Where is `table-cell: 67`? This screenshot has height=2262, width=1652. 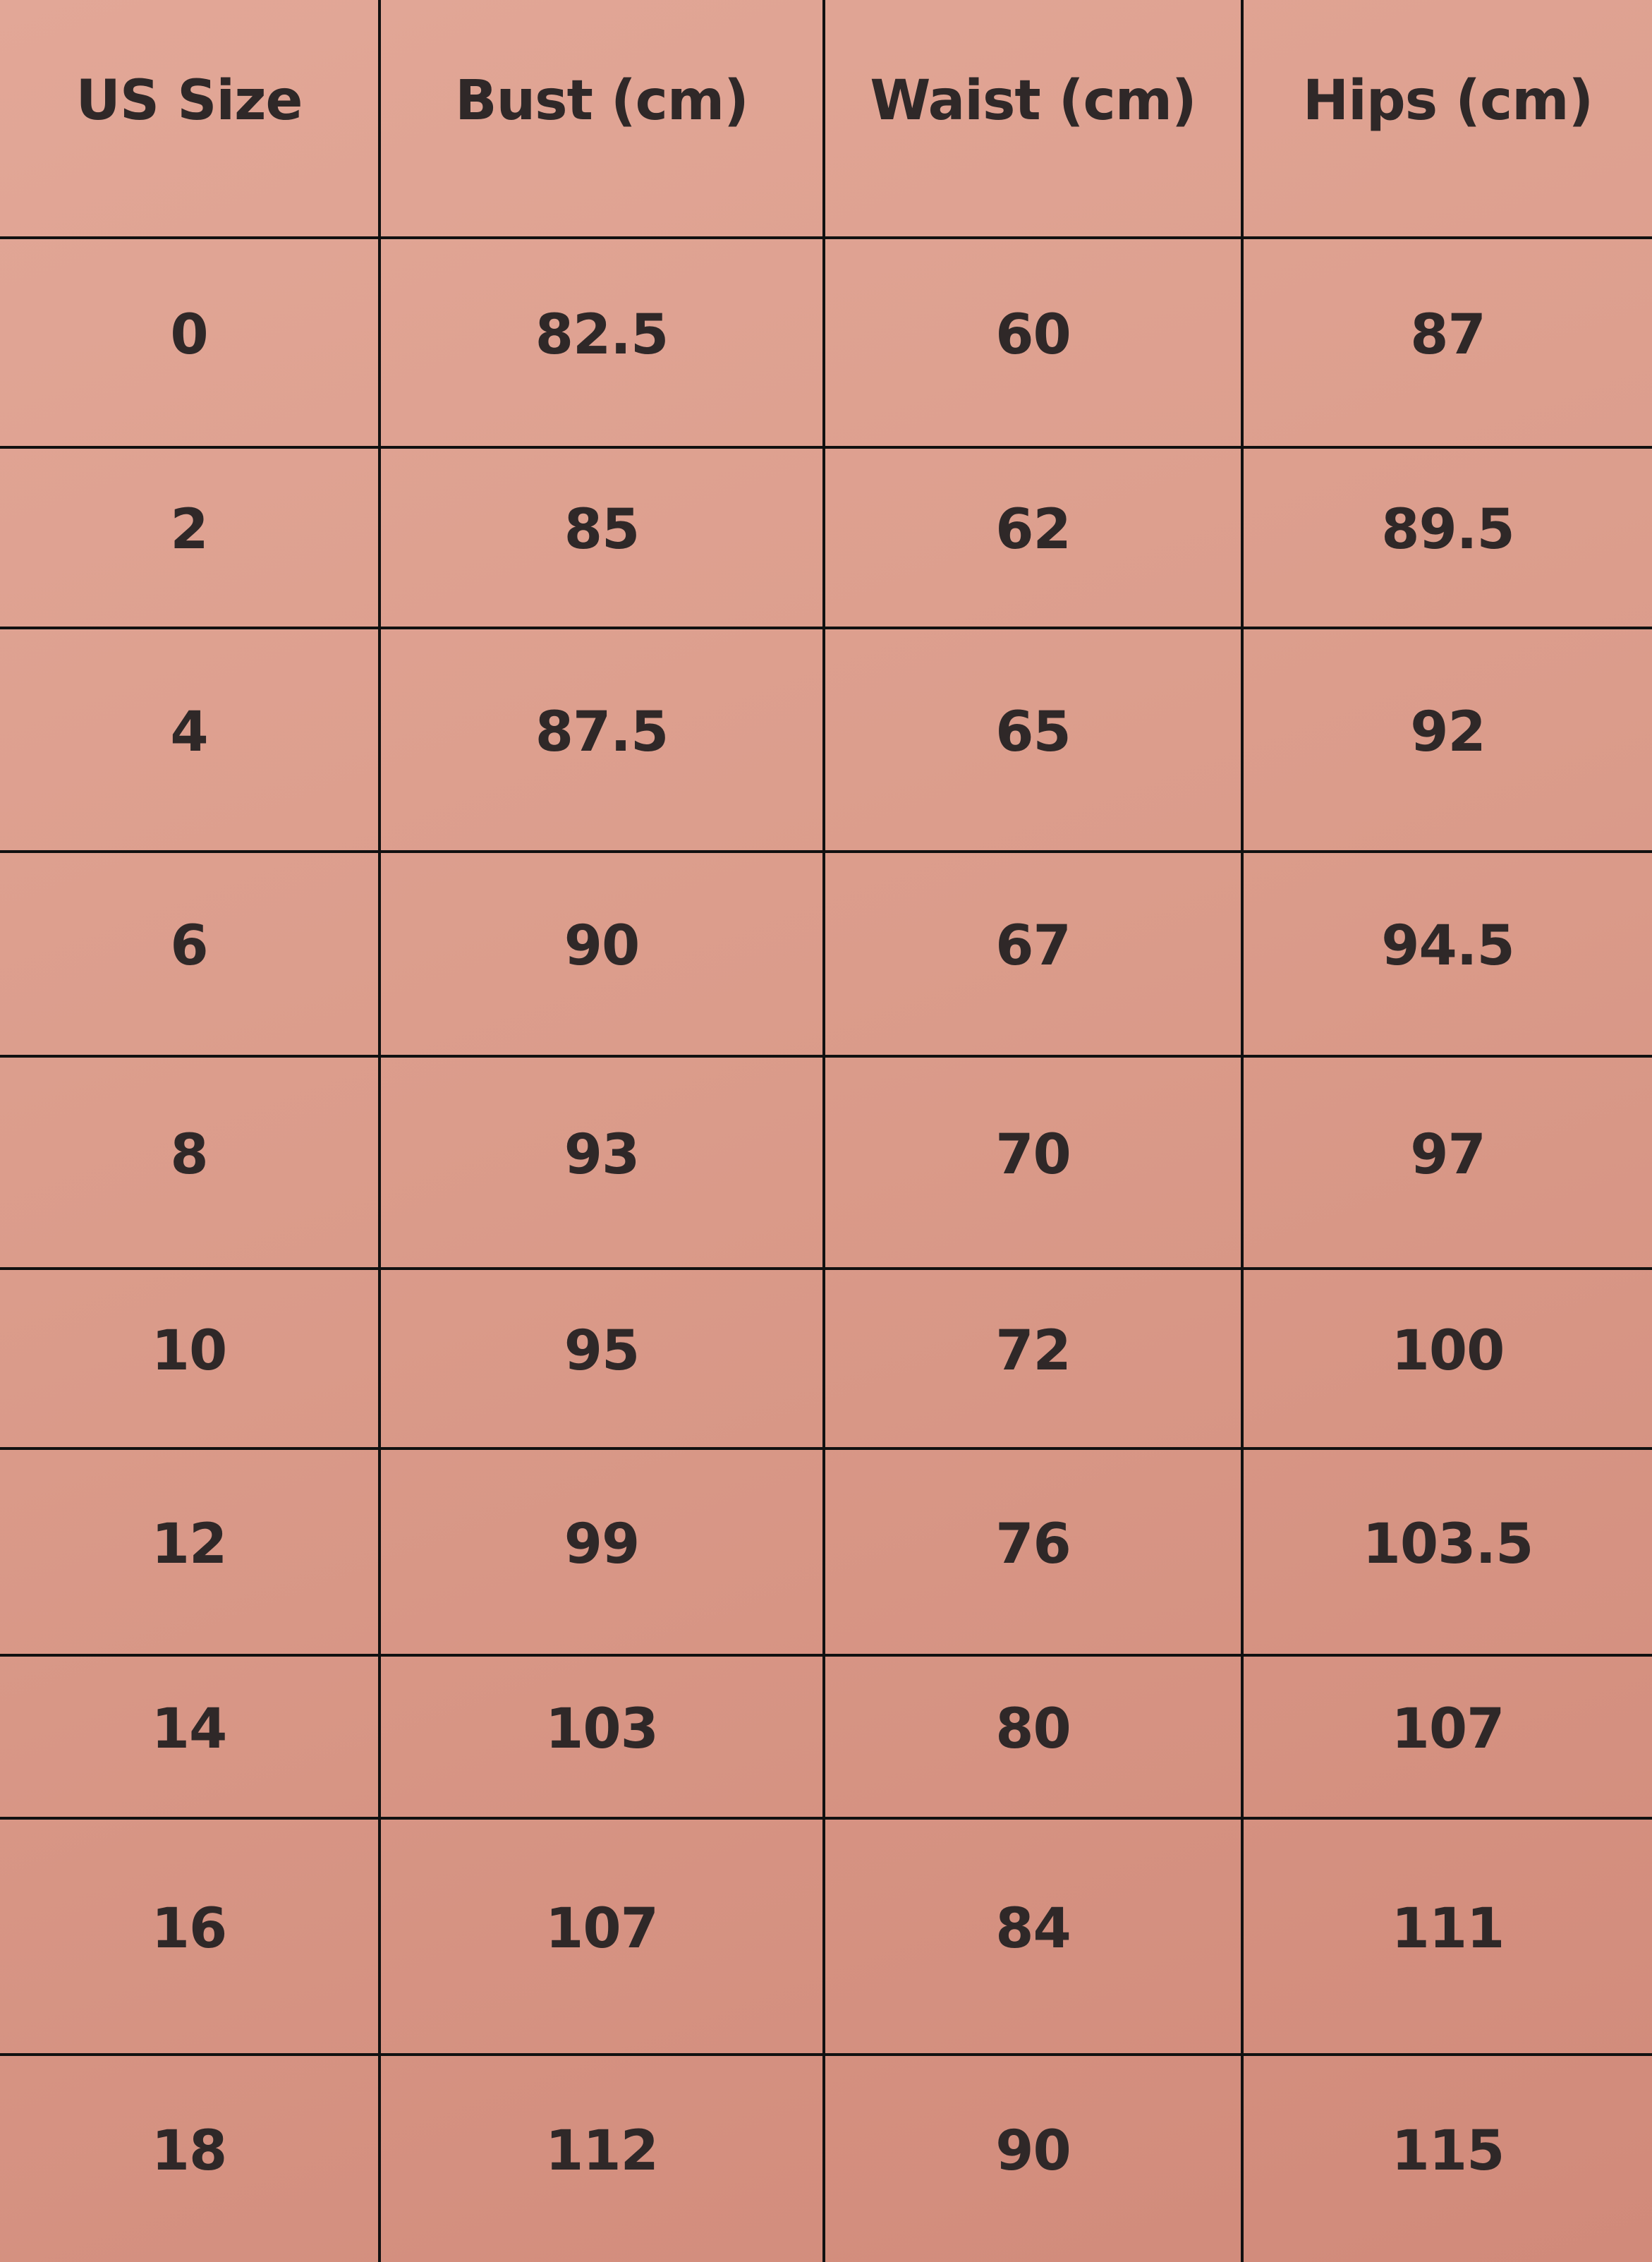
table-cell: 67 is located at coordinates (1034, 955).